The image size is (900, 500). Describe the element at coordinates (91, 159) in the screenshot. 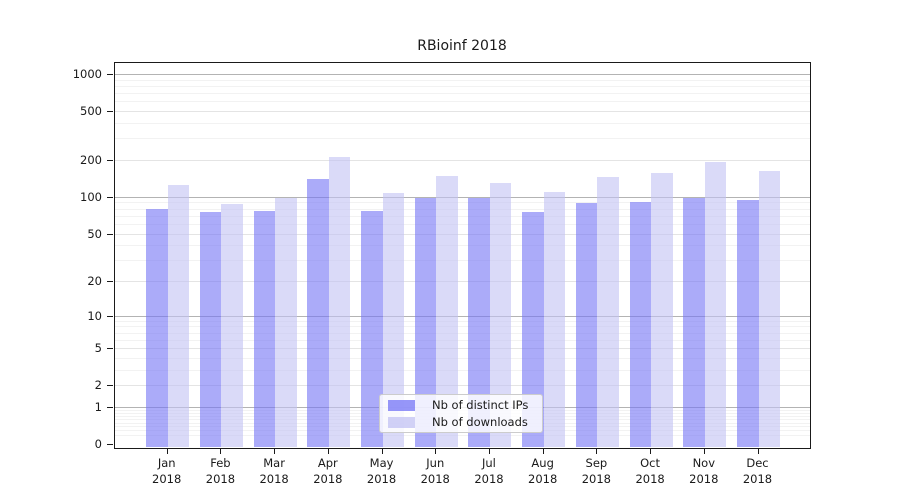

I see `y-tick-label: 200` at that location.